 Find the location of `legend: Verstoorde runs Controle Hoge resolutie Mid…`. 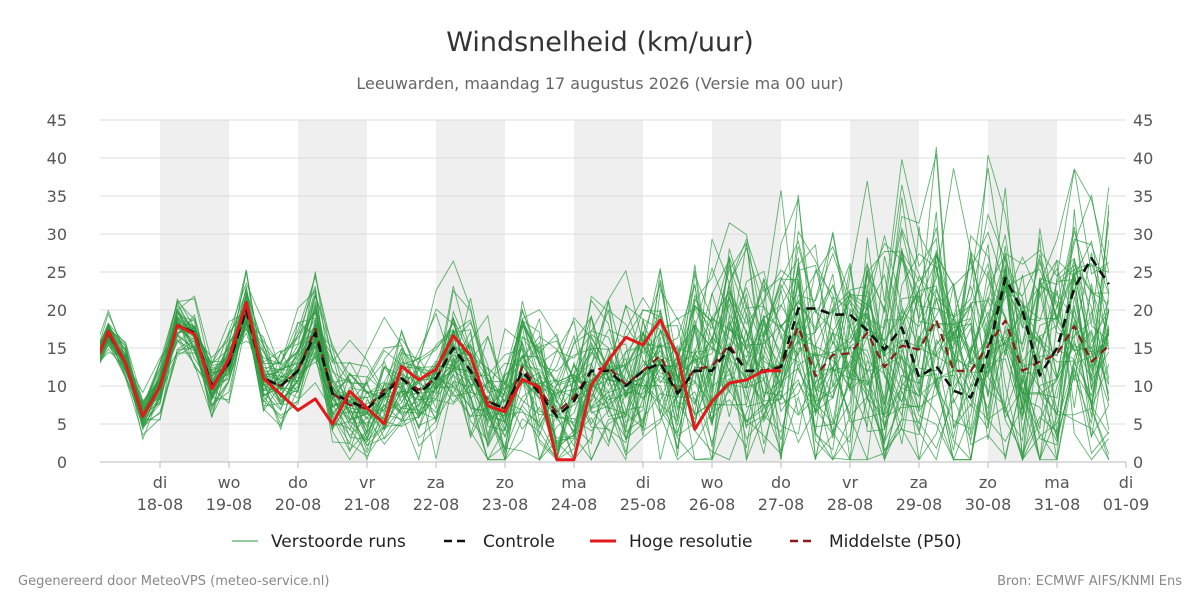

legend: Verstoorde runs Controle Hoge resolutie Mid… is located at coordinates (597, 542).